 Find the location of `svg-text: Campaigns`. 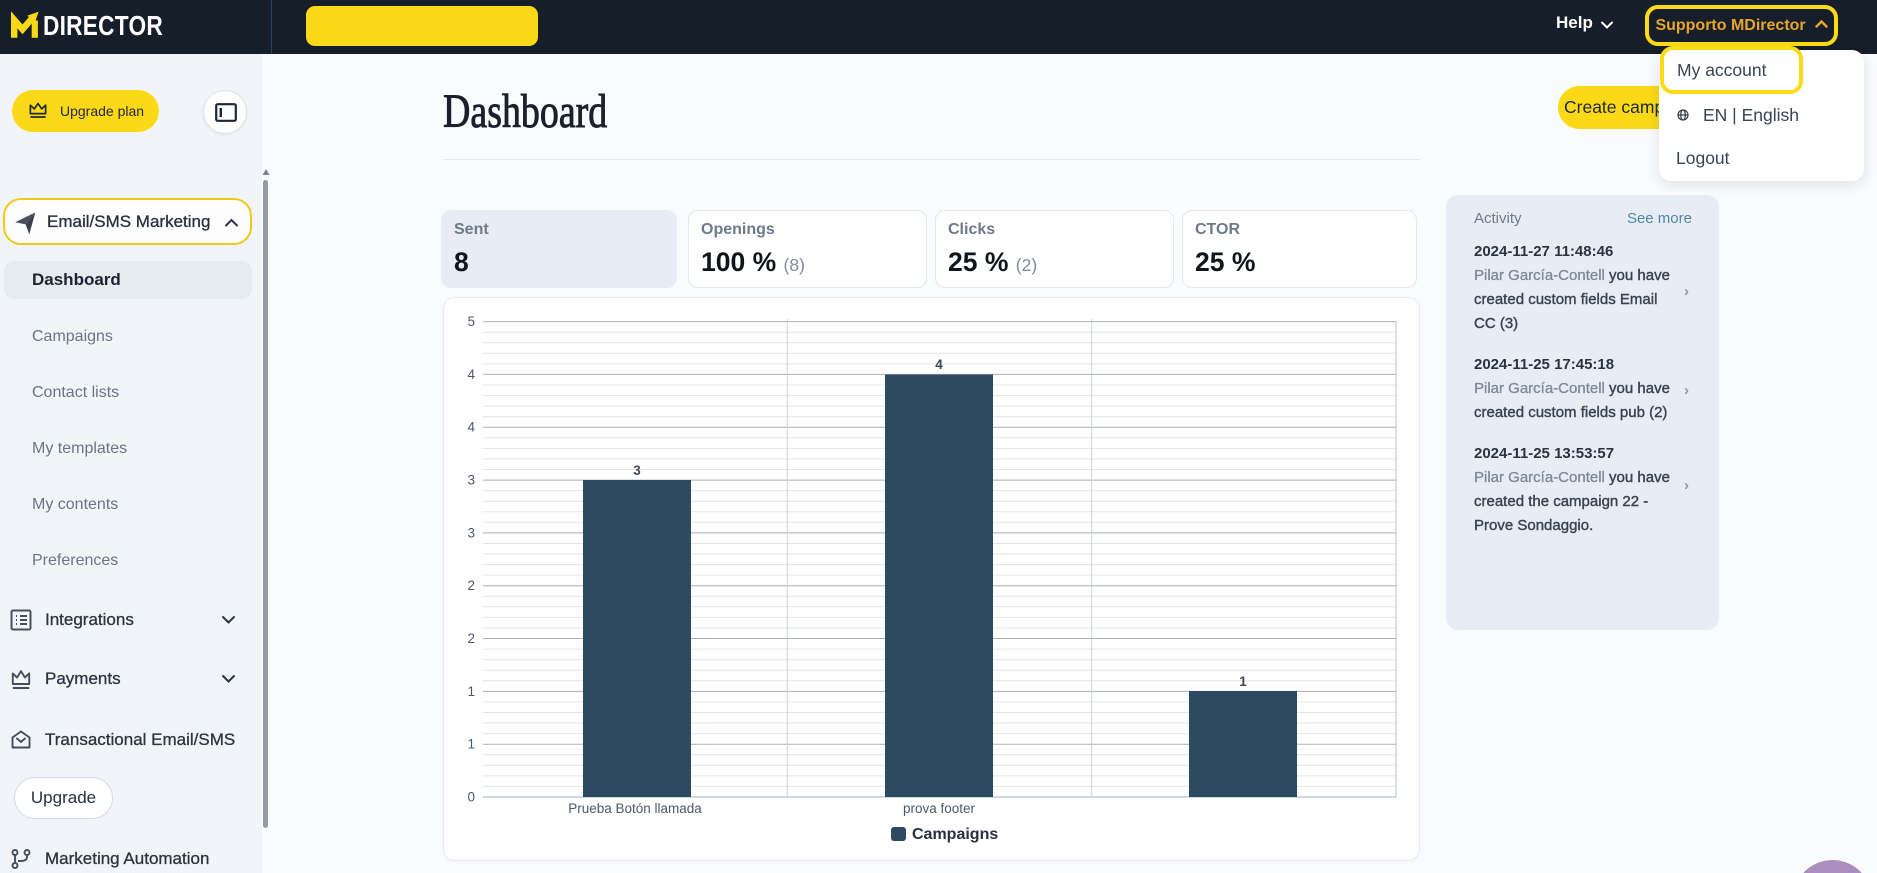

svg-text: Campaigns is located at coordinates (955, 834).